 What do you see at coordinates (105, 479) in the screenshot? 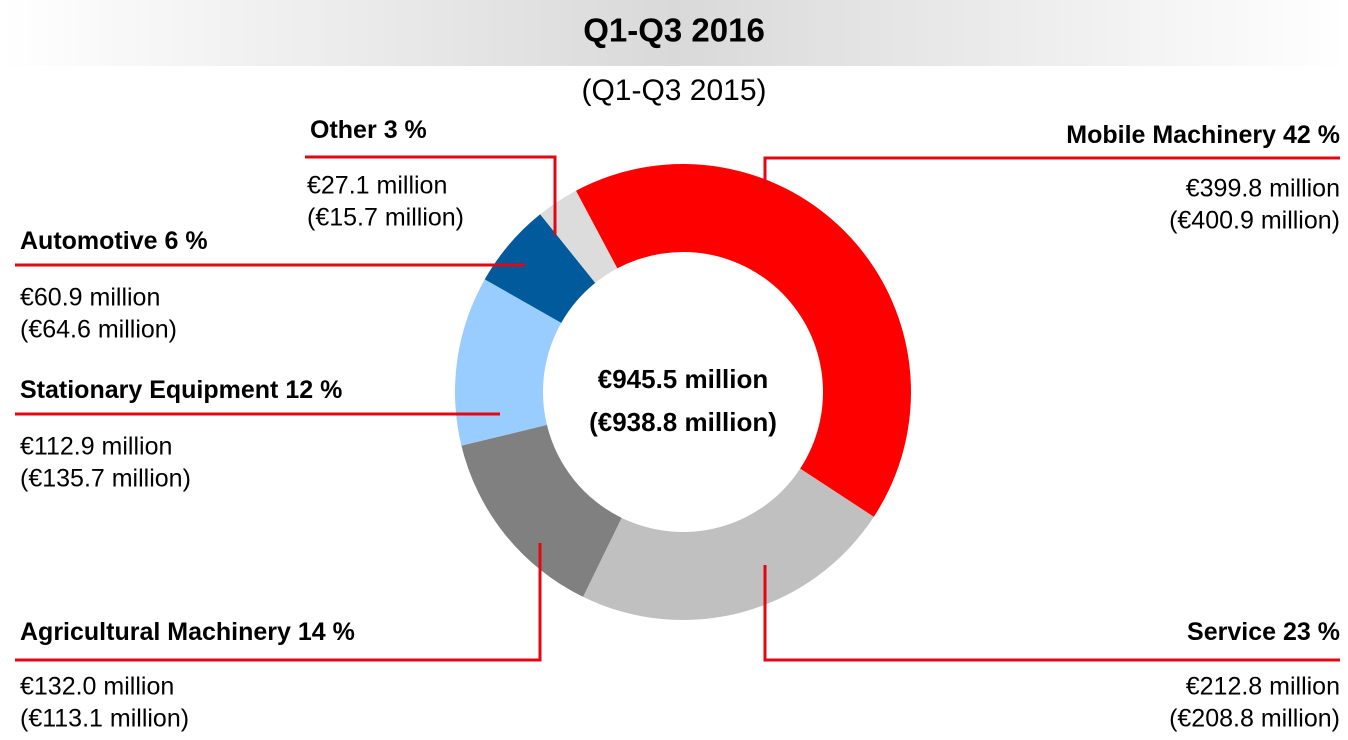
I see `prior-amount: (€135.7 million)` at bounding box center [105, 479].